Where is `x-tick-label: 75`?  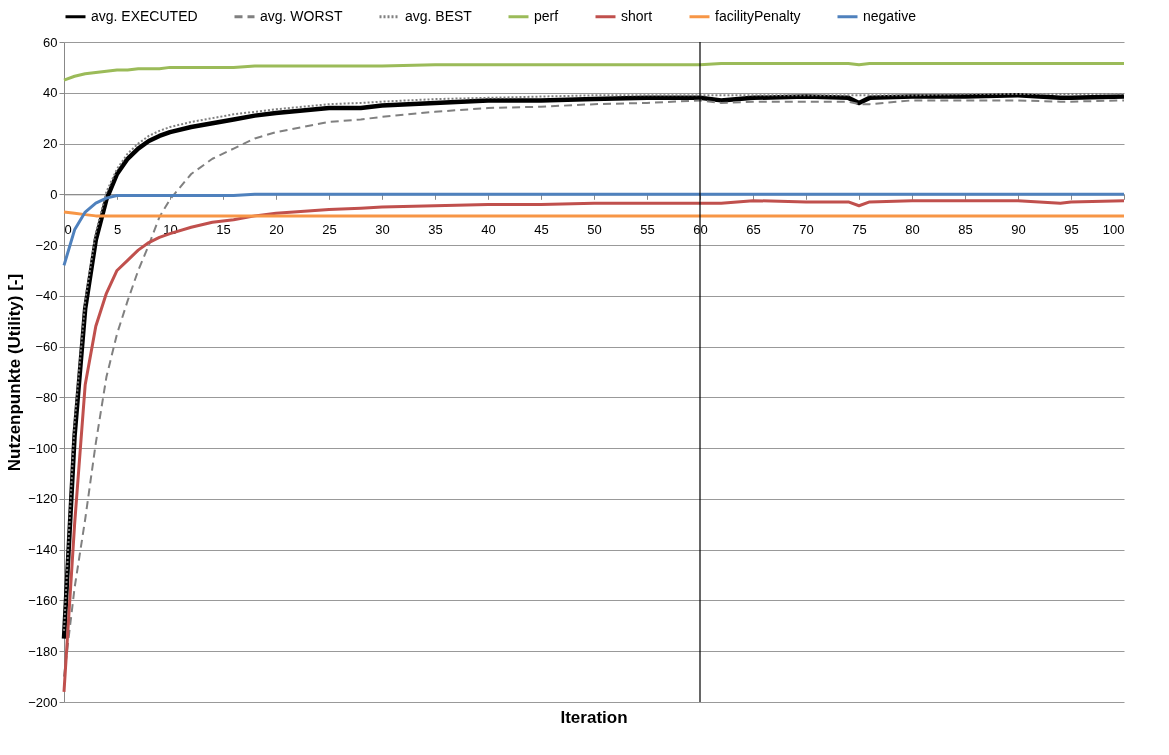
x-tick-label: 75 is located at coordinates (859, 229).